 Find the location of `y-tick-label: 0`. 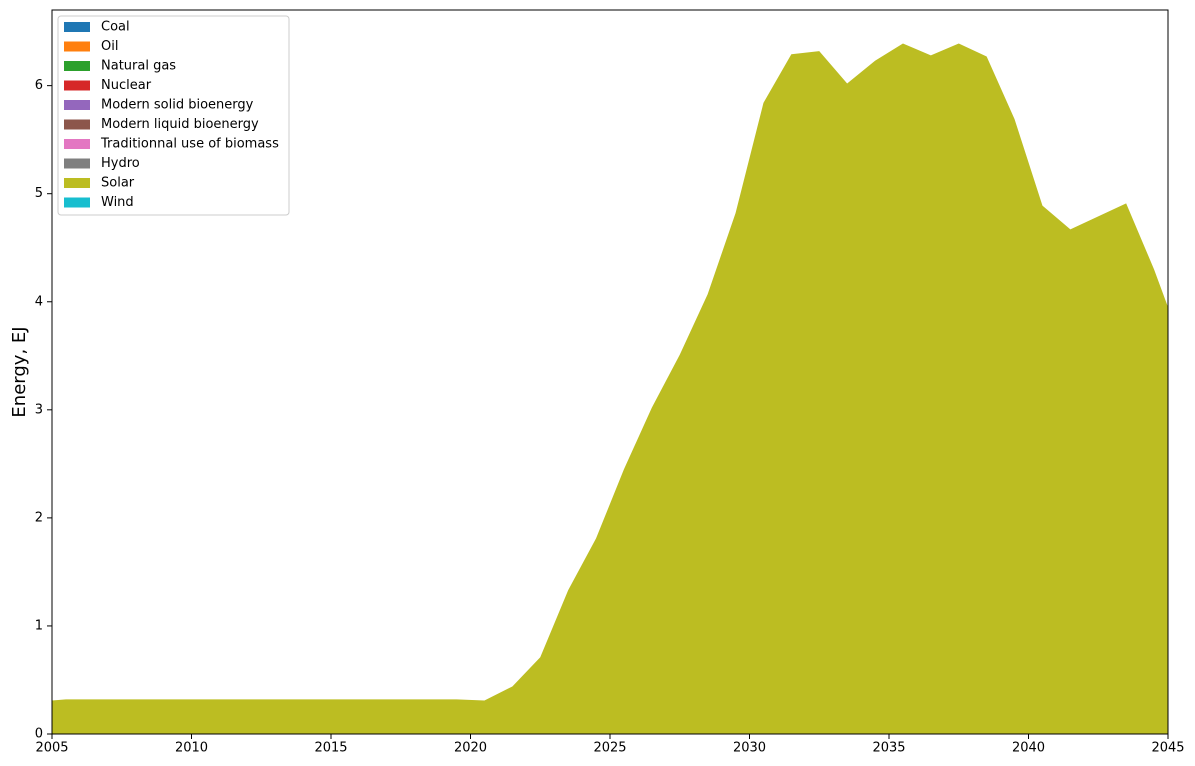

y-tick-label: 0 is located at coordinates (39, 734).